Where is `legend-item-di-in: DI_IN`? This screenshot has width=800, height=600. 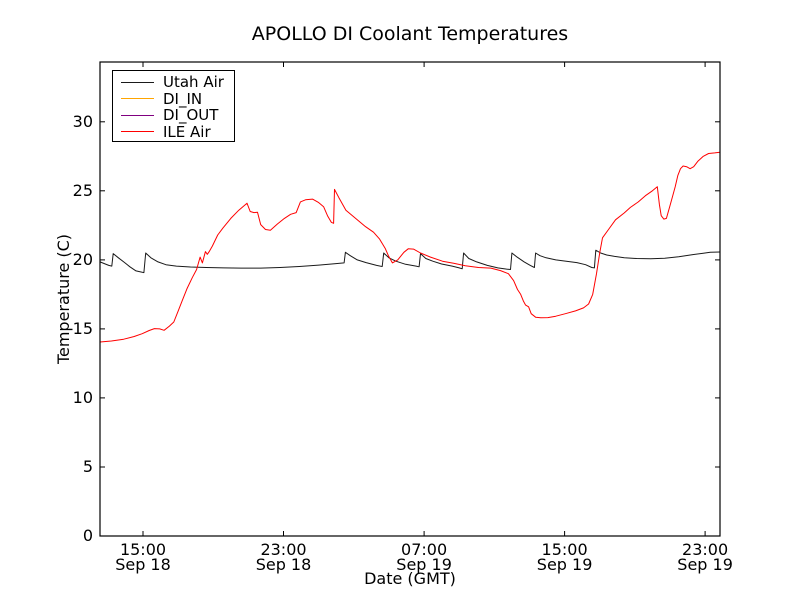
legend-item-di-in: DI_IN is located at coordinates (173, 99).